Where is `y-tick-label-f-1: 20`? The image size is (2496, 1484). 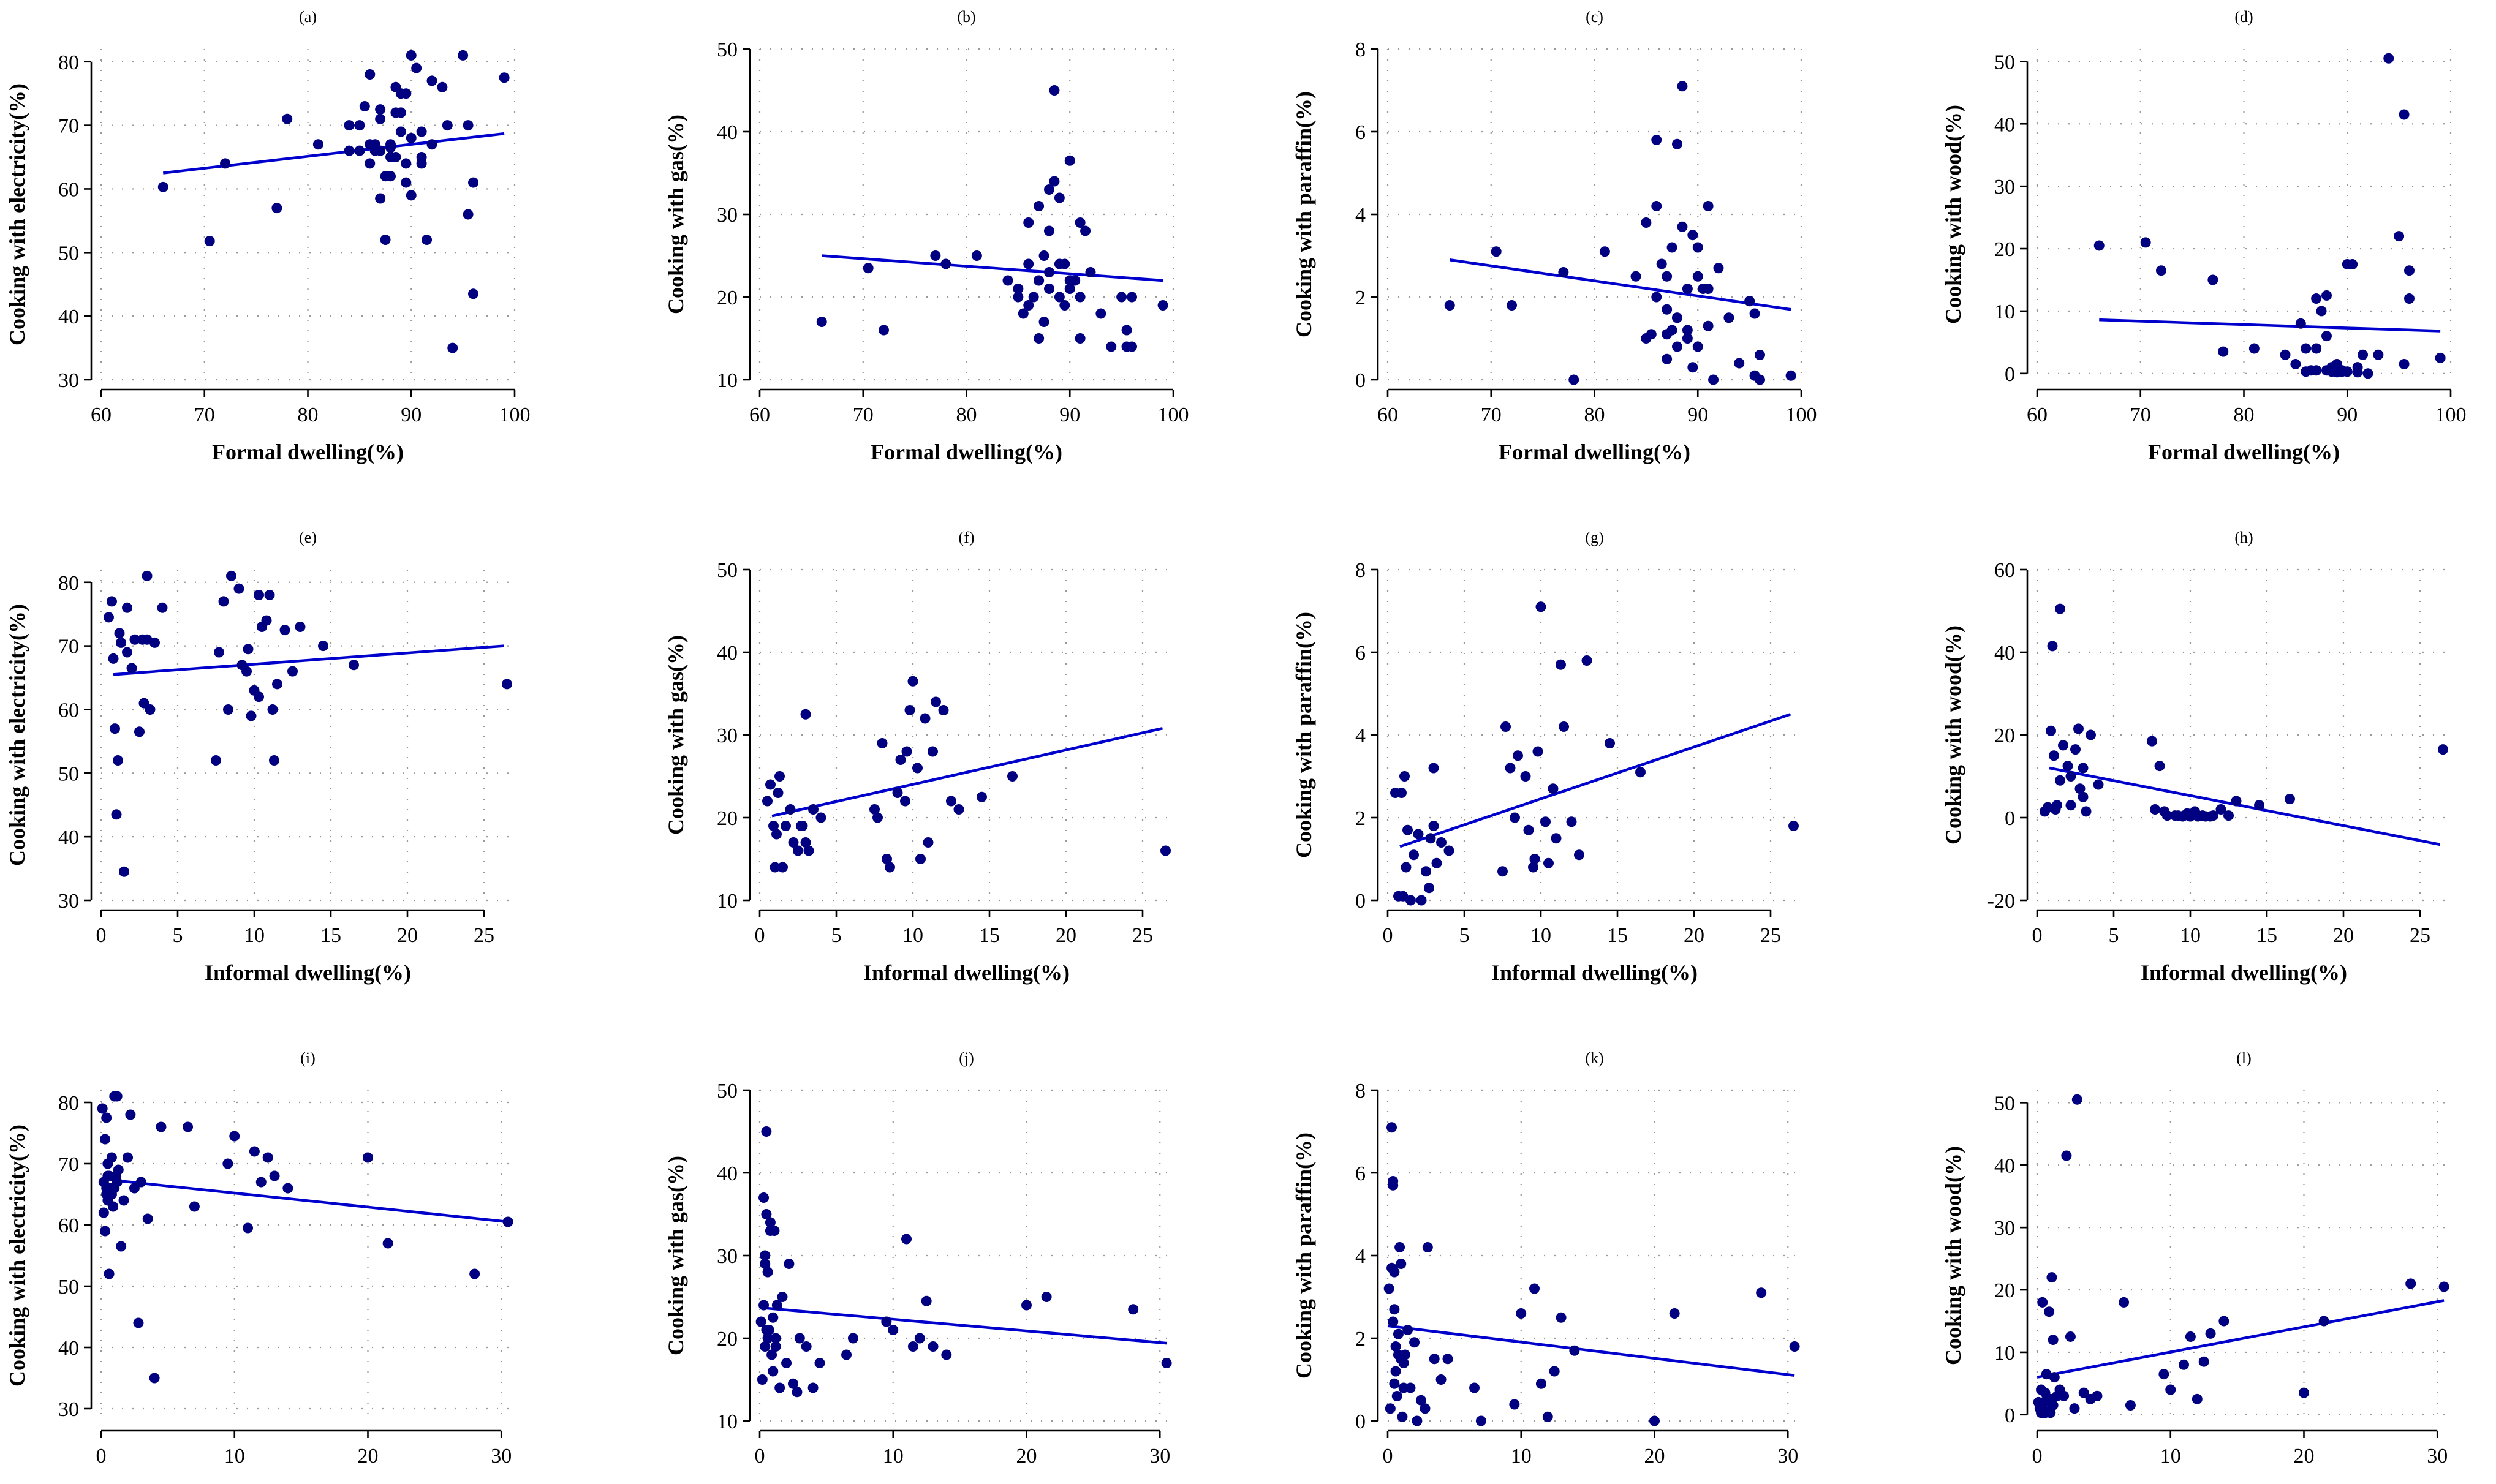 y-tick-label-f-1: 20 is located at coordinates (728, 818).